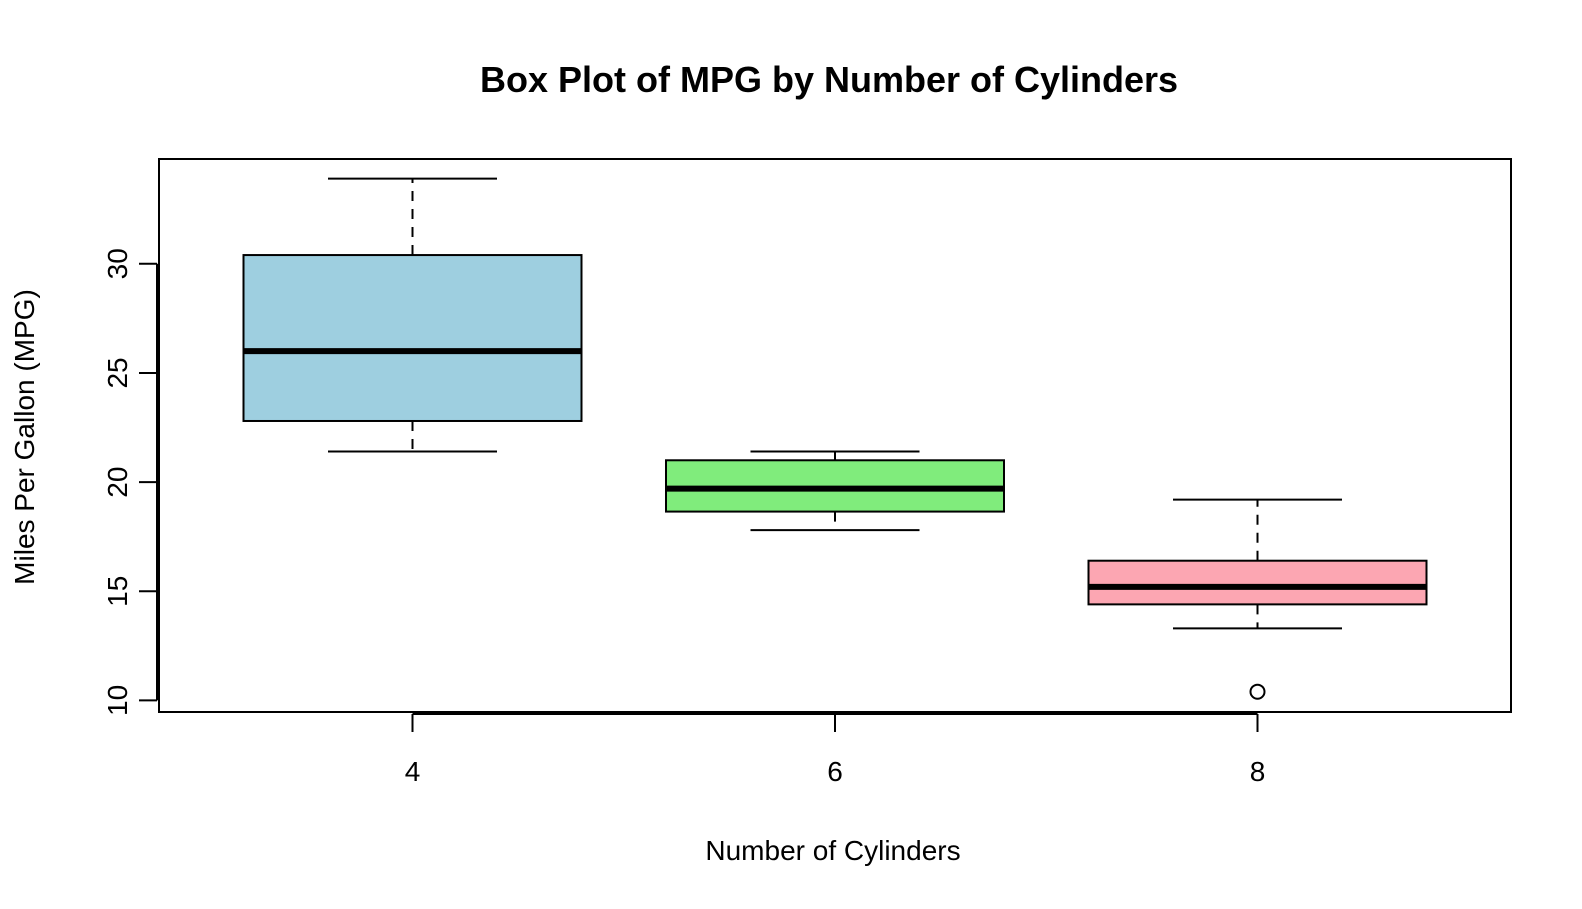  I want to click on y-tick-label: 30, so click(117, 263).